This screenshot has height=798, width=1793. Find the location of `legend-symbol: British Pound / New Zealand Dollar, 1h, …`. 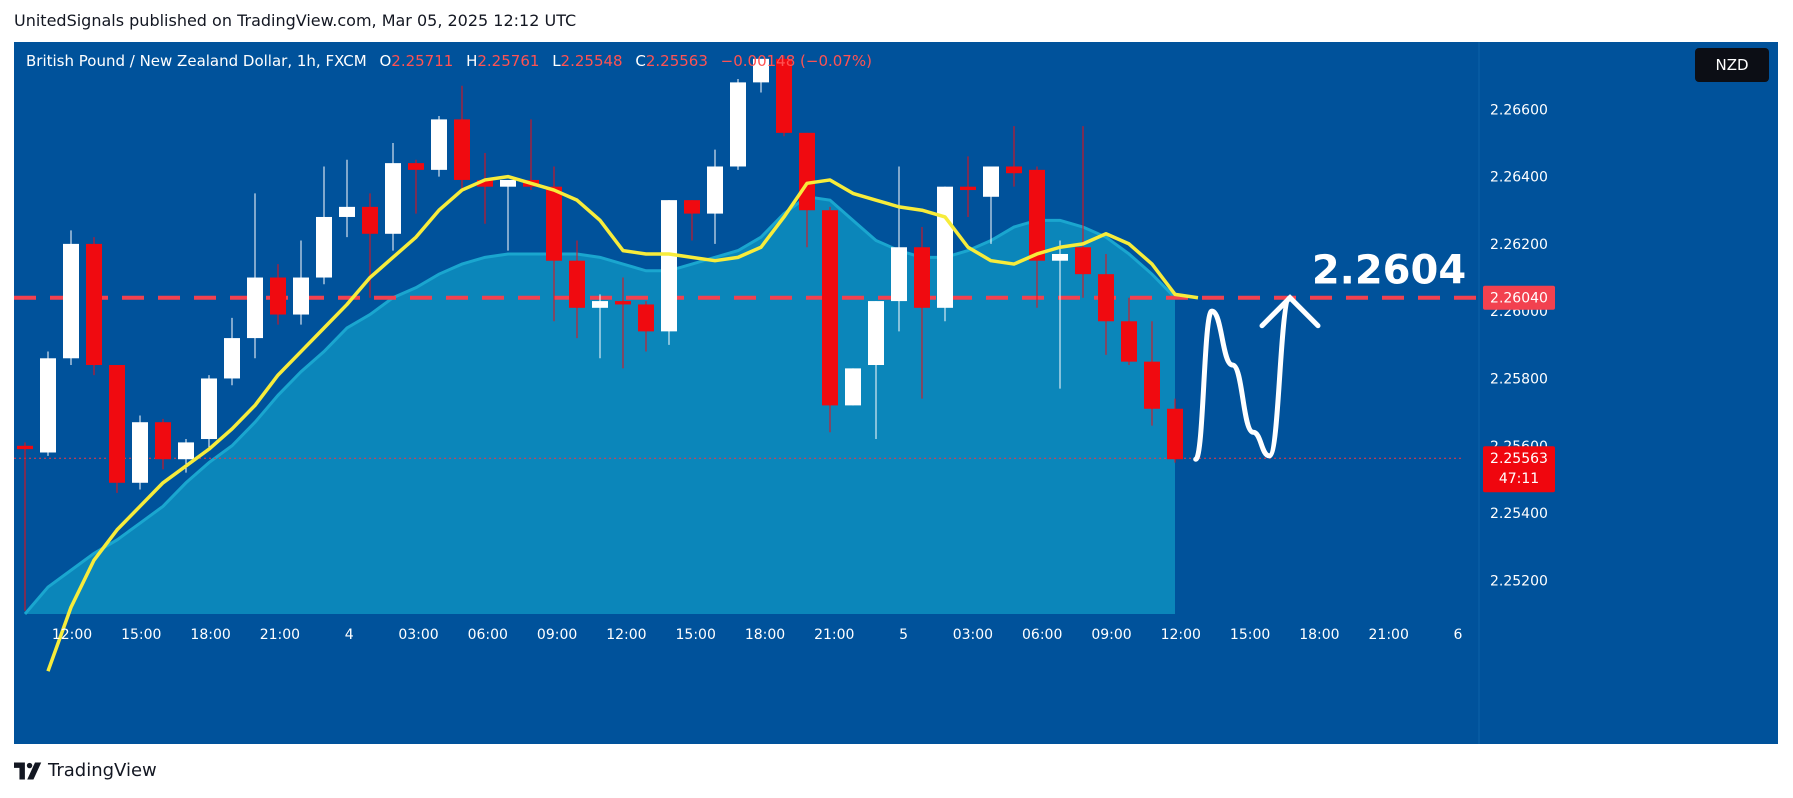

legend-symbol: British Pound / New Zealand Dollar, 1h, … is located at coordinates (196, 61).